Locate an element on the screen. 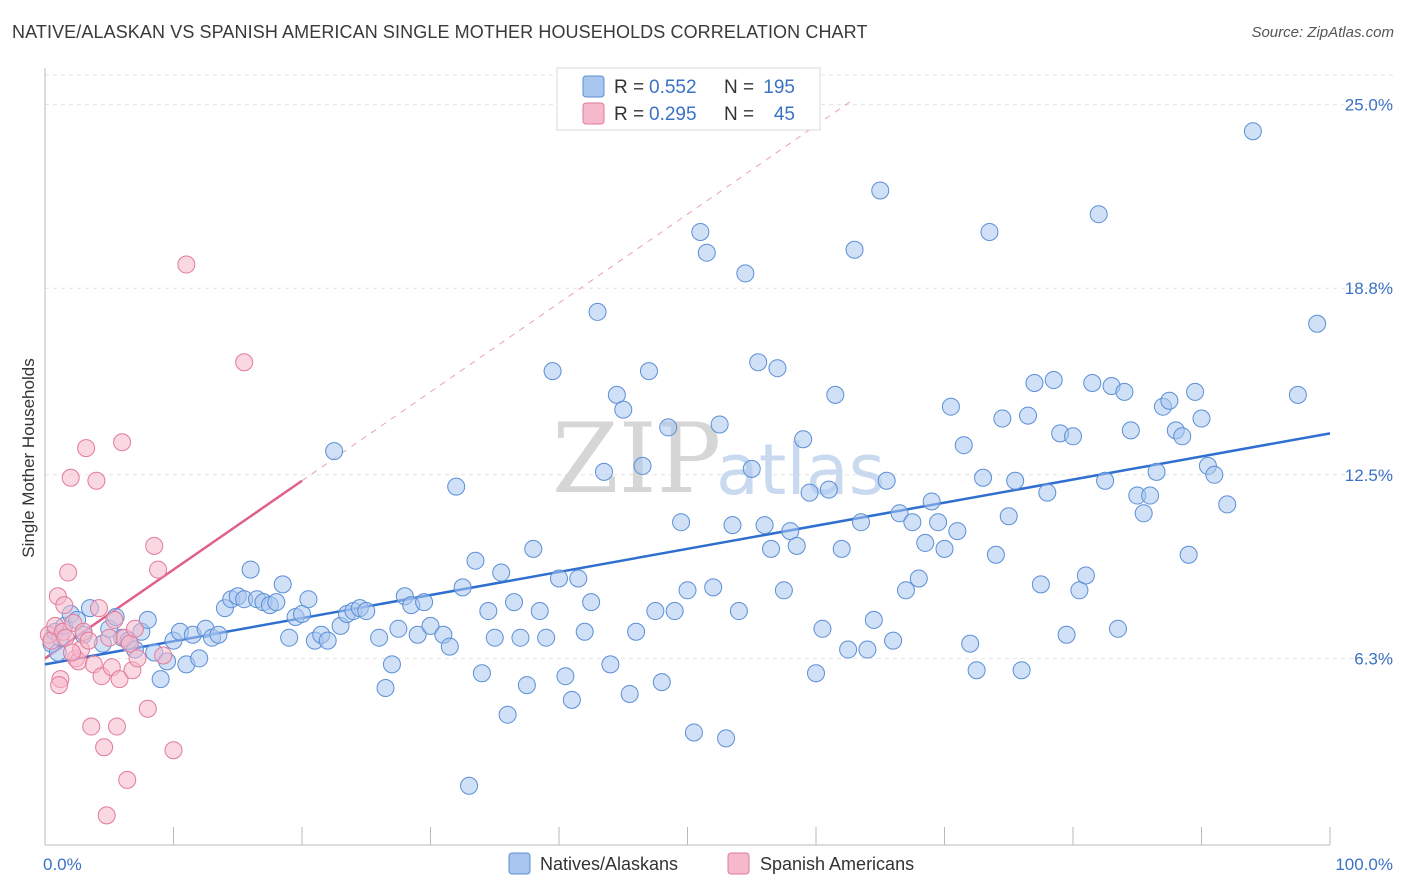  legend-n-label-1: N = is located at coordinates (739, 87).